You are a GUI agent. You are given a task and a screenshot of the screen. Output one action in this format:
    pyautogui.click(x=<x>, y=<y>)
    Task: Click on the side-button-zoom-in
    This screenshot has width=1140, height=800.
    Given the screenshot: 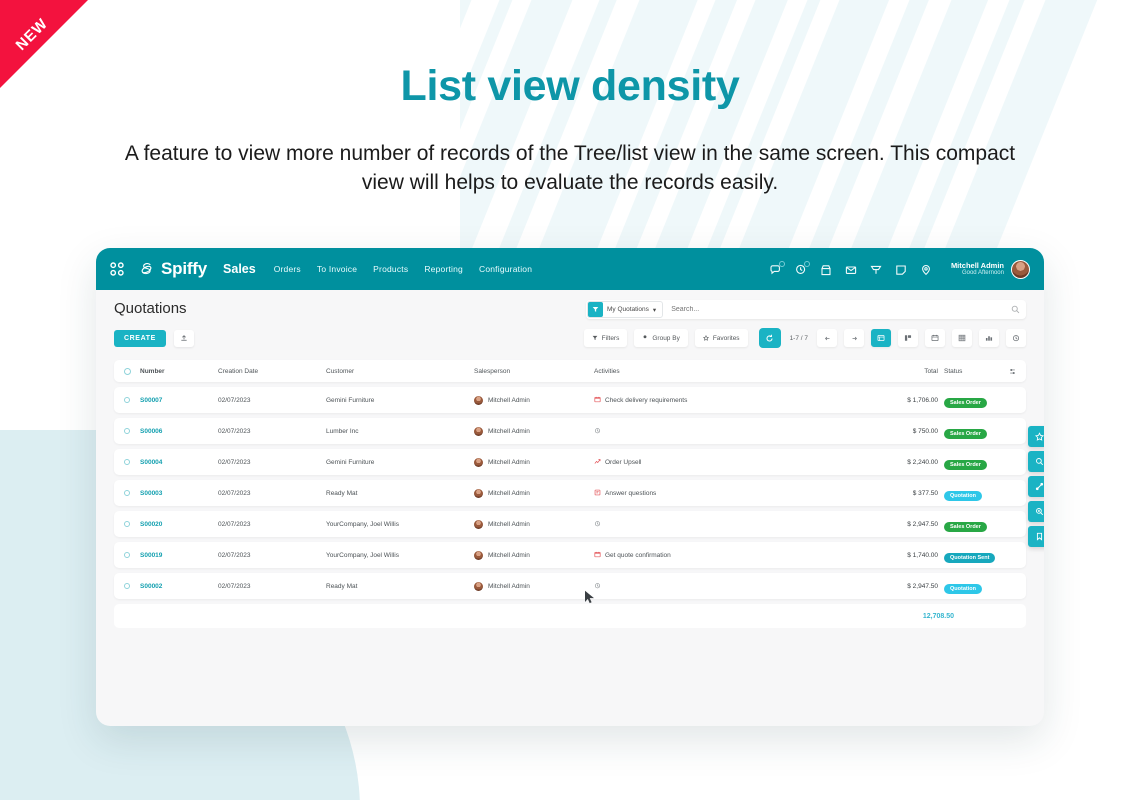 What is the action you would take?
    pyautogui.click(x=1036, y=511)
    